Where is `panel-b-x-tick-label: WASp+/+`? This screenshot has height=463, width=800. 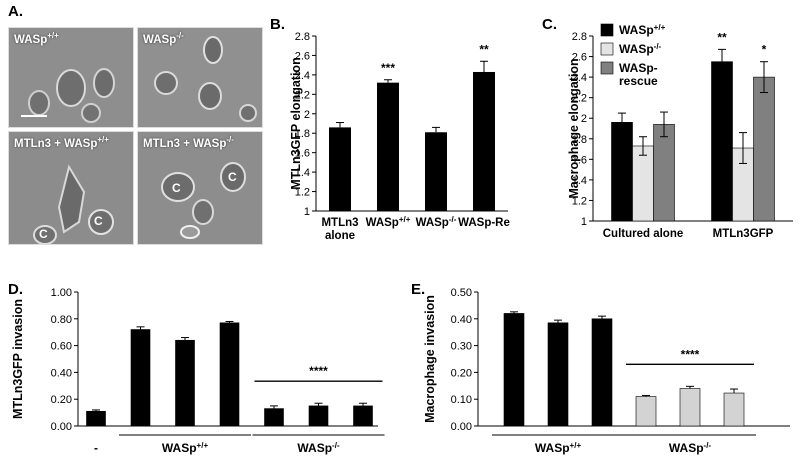
panel-b-x-tick-label: WASp+/+ is located at coordinates (388, 222).